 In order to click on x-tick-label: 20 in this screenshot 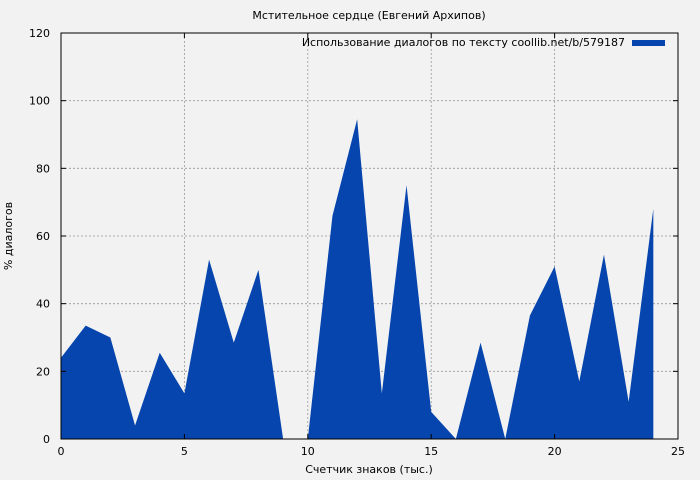, I will do `click(555, 451)`.